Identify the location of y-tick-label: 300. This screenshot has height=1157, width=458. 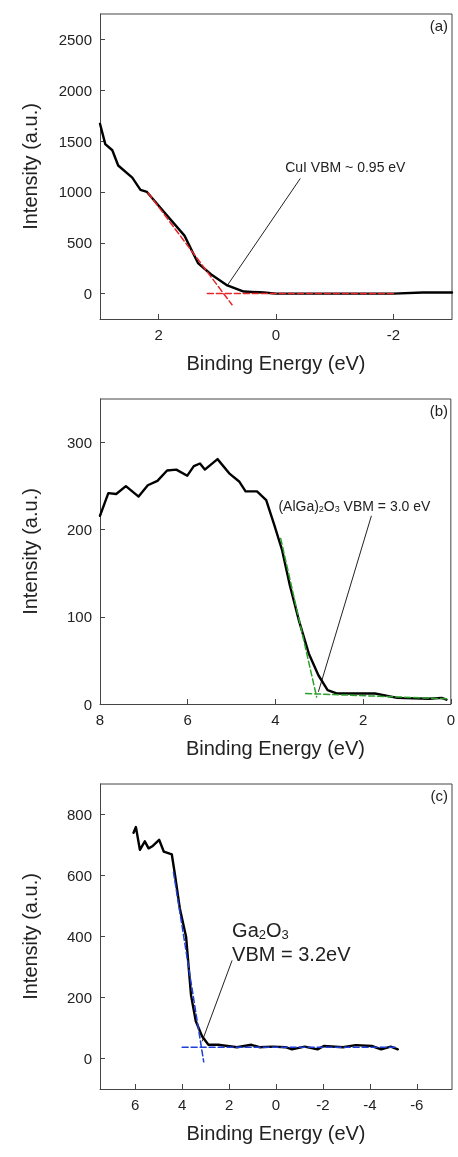
(79, 443).